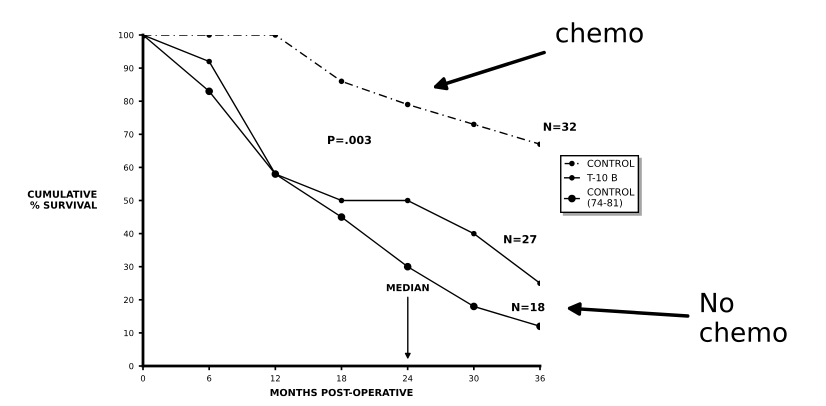 The width and height of the screenshot is (826, 406). I want to click on text: N=32, so click(560, 126).